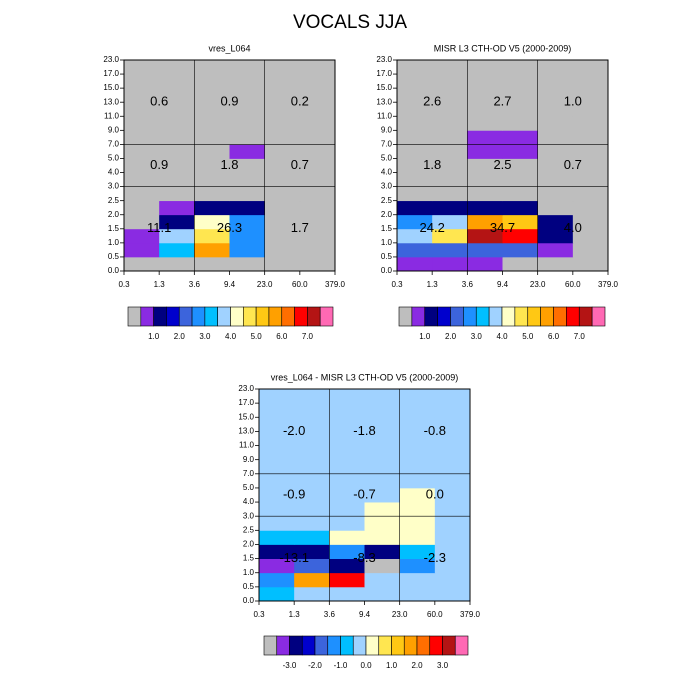  Describe the element at coordinates (229, 164) in the screenshot. I see `annotation: 1.8` at that location.